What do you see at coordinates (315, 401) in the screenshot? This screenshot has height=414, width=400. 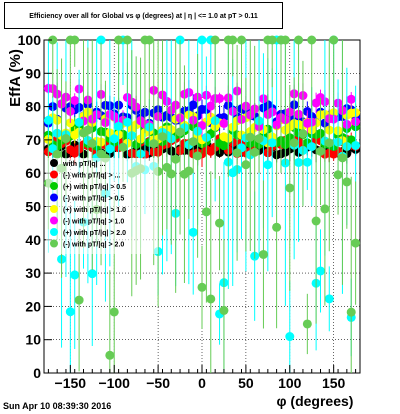 I see `x-axis-label: φ (degrees)` at bounding box center [315, 401].